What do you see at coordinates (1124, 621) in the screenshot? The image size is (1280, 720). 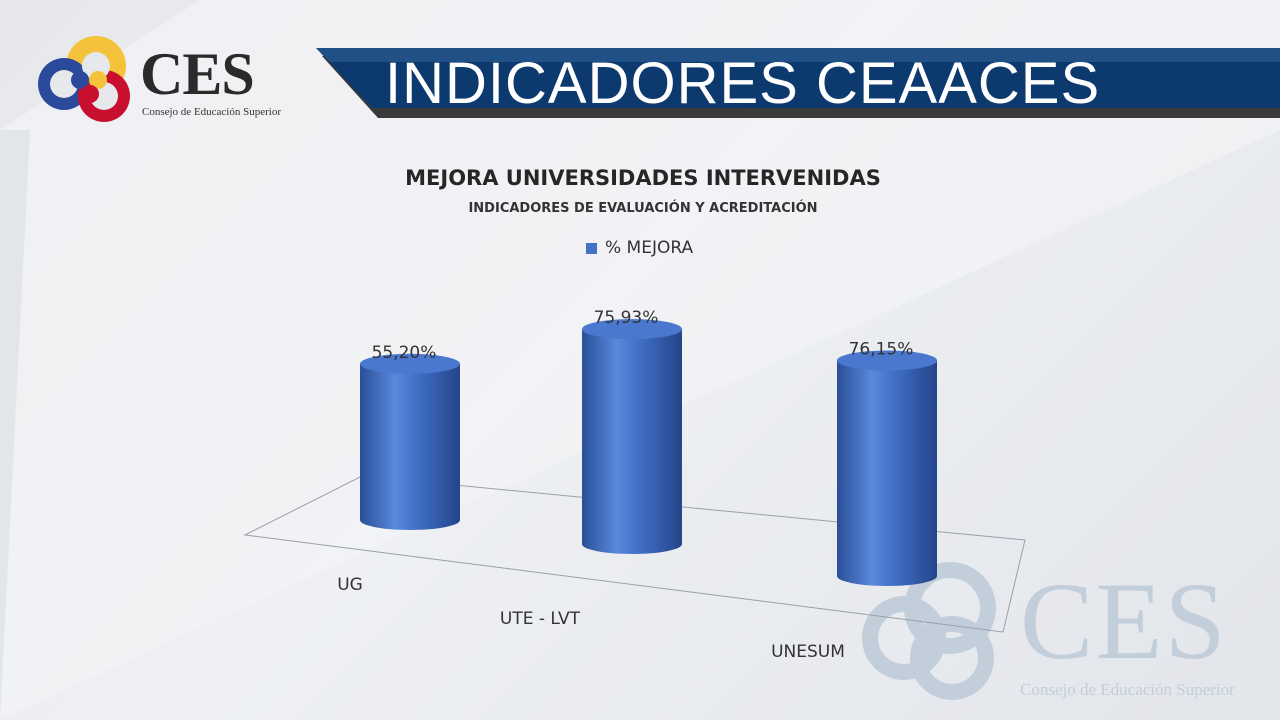 I see `watermark-text: CES` at bounding box center [1124, 621].